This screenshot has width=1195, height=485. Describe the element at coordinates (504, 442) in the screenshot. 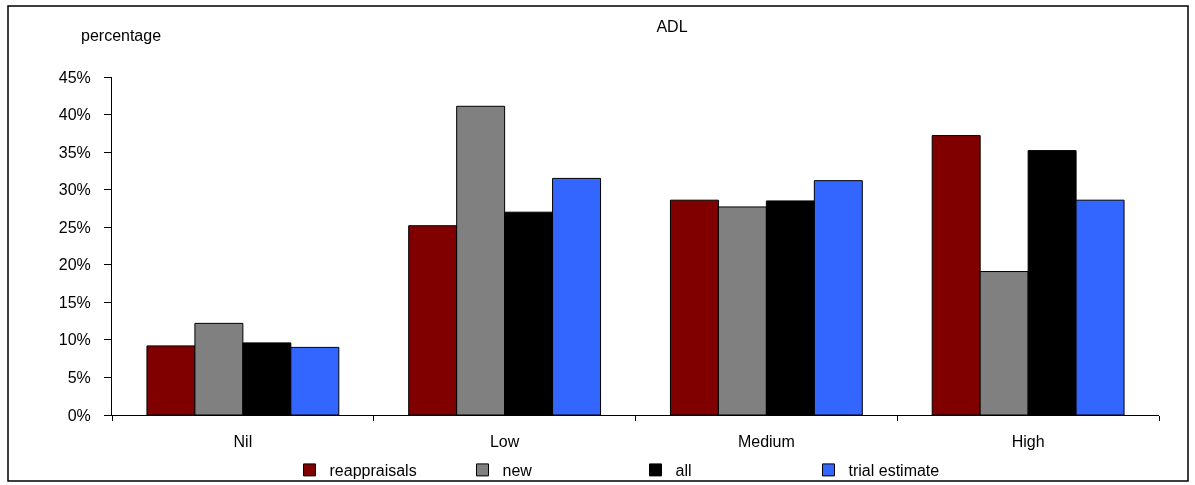

I see `x-tick-label: Low` at that location.